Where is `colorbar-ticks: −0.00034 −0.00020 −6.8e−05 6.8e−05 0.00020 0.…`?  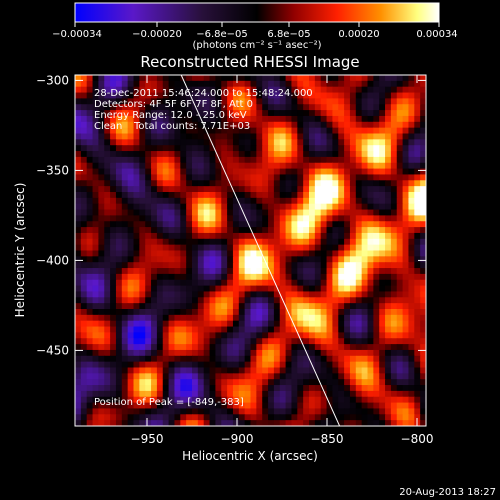 colorbar-ticks: −0.00034 −0.00020 −6.8e−05 6.8e−05 0.00020 0.… is located at coordinates (255, 31).